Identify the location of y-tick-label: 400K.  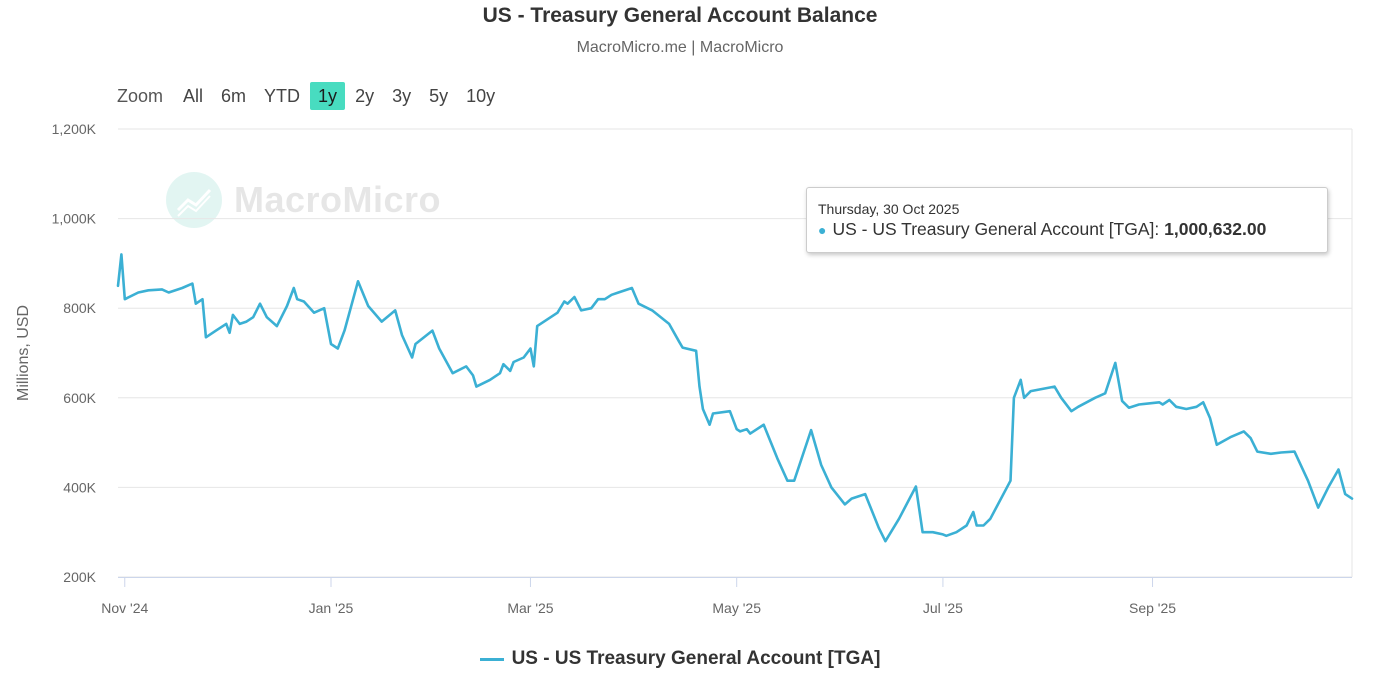
(79, 487).